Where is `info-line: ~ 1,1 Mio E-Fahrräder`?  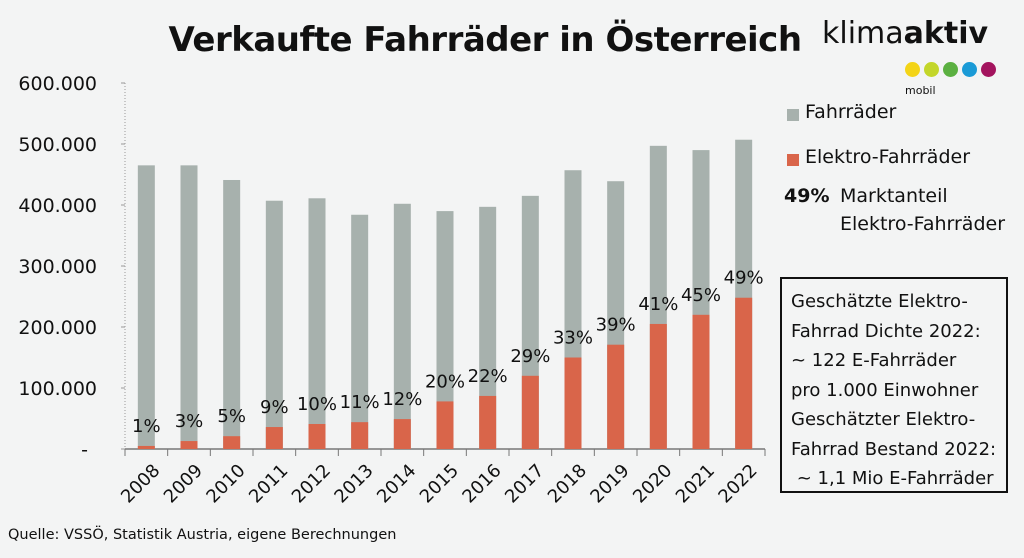 info-line: ~ 1,1 Mio E-Fahrräder is located at coordinates (892, 478).